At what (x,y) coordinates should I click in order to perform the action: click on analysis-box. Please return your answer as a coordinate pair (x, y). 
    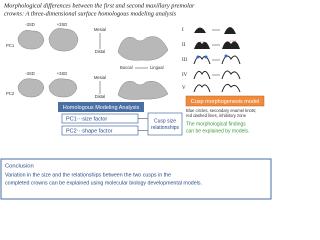
    Looking at the image, I should click on (101, 107).